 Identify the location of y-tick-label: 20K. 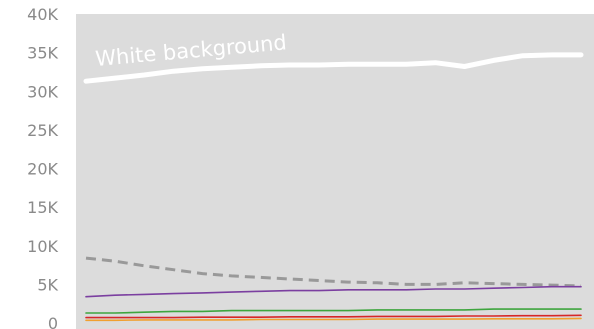
(42, 169).